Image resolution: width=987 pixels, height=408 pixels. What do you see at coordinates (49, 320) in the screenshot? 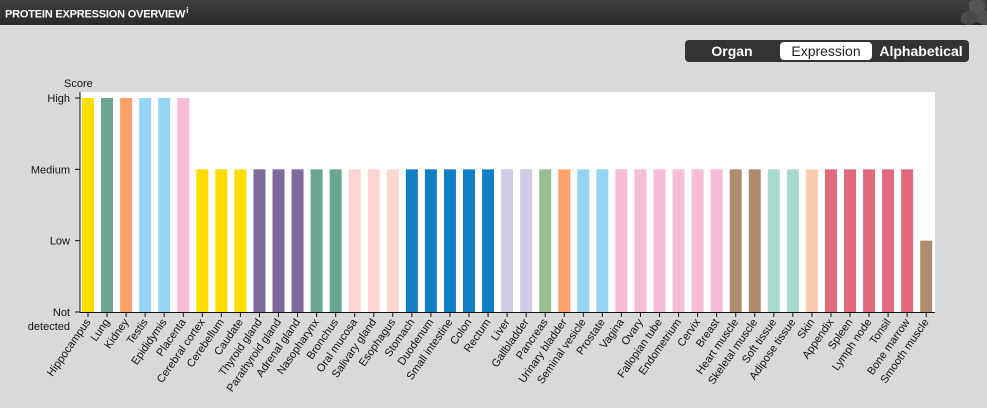
I see `y-tick-label: Not detected` at bounding box center [49, 320].